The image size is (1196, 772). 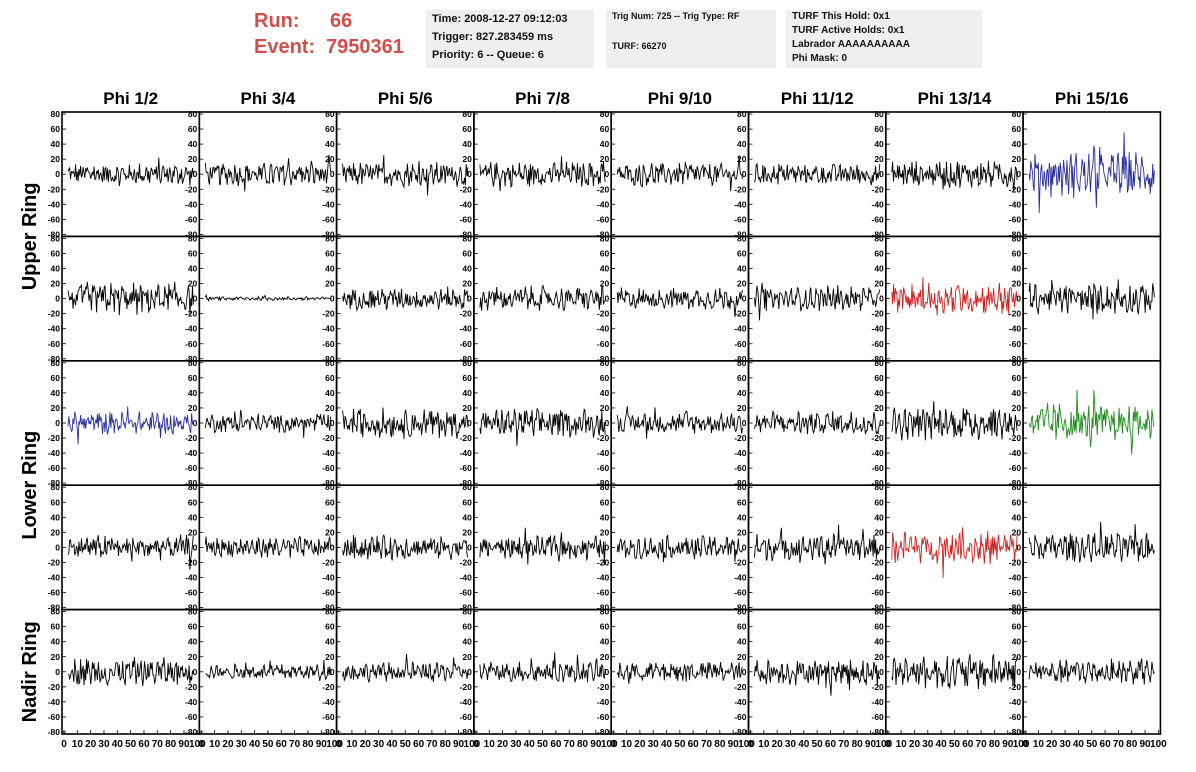 I want to click on column-header: Phi 13/14, so click(x=955, y=98).